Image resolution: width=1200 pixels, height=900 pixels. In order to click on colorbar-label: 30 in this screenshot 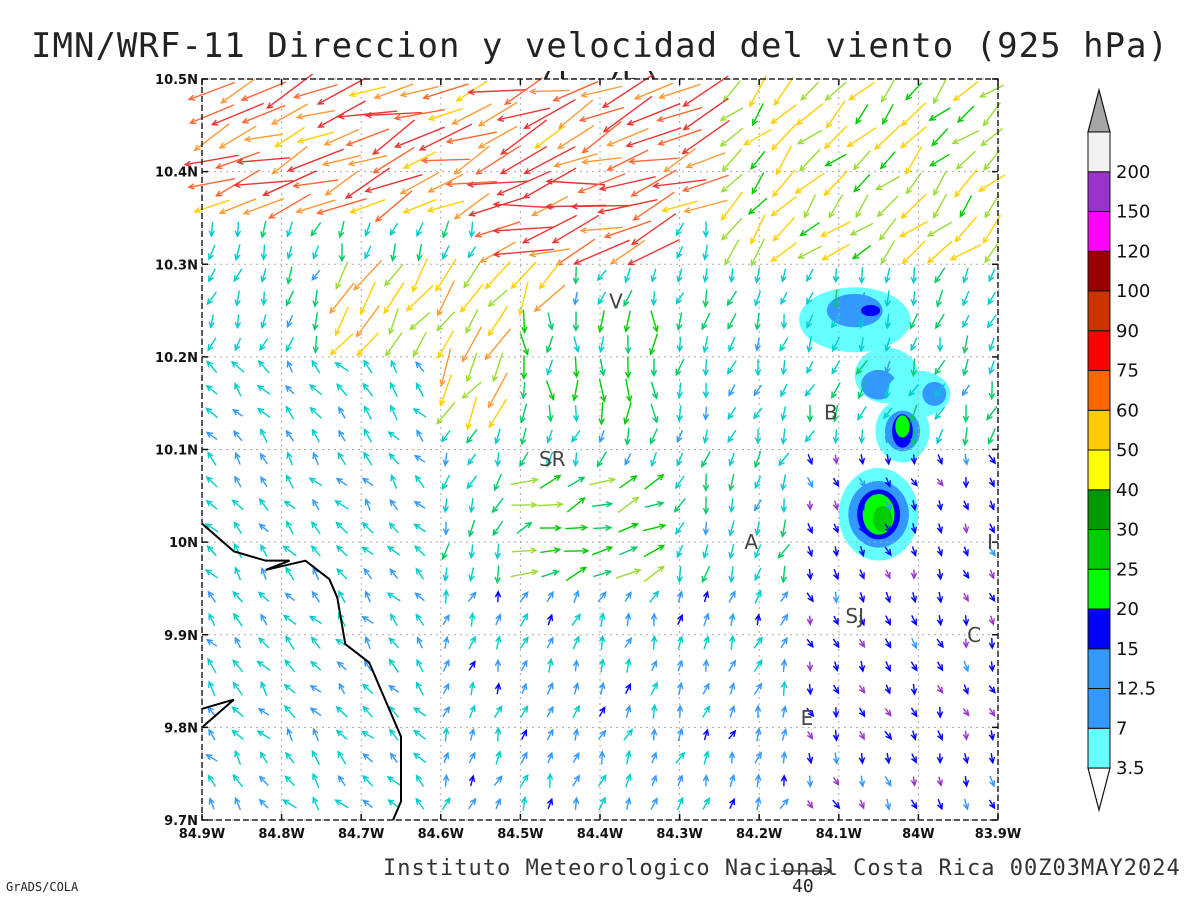, I will do `click(1127, 530)`.